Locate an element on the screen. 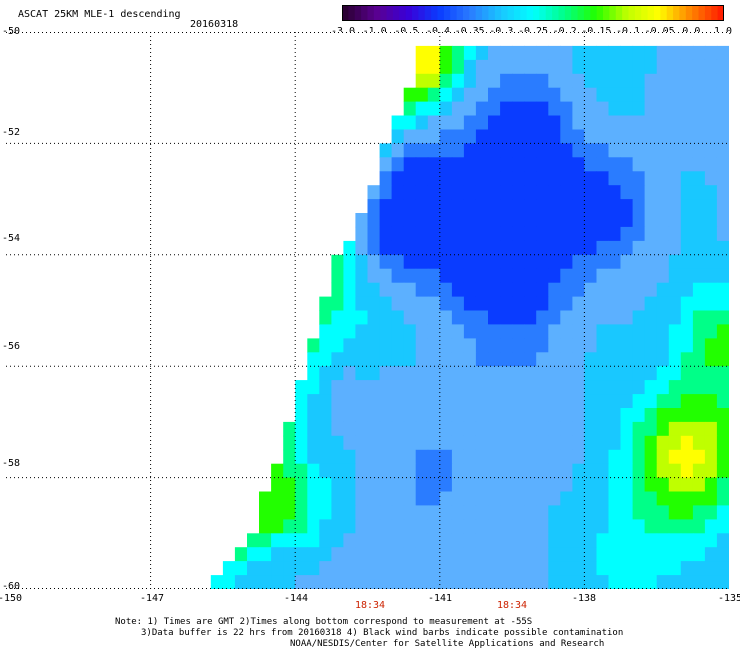  longitude-label: -138 is located at coordinates (584, 598).